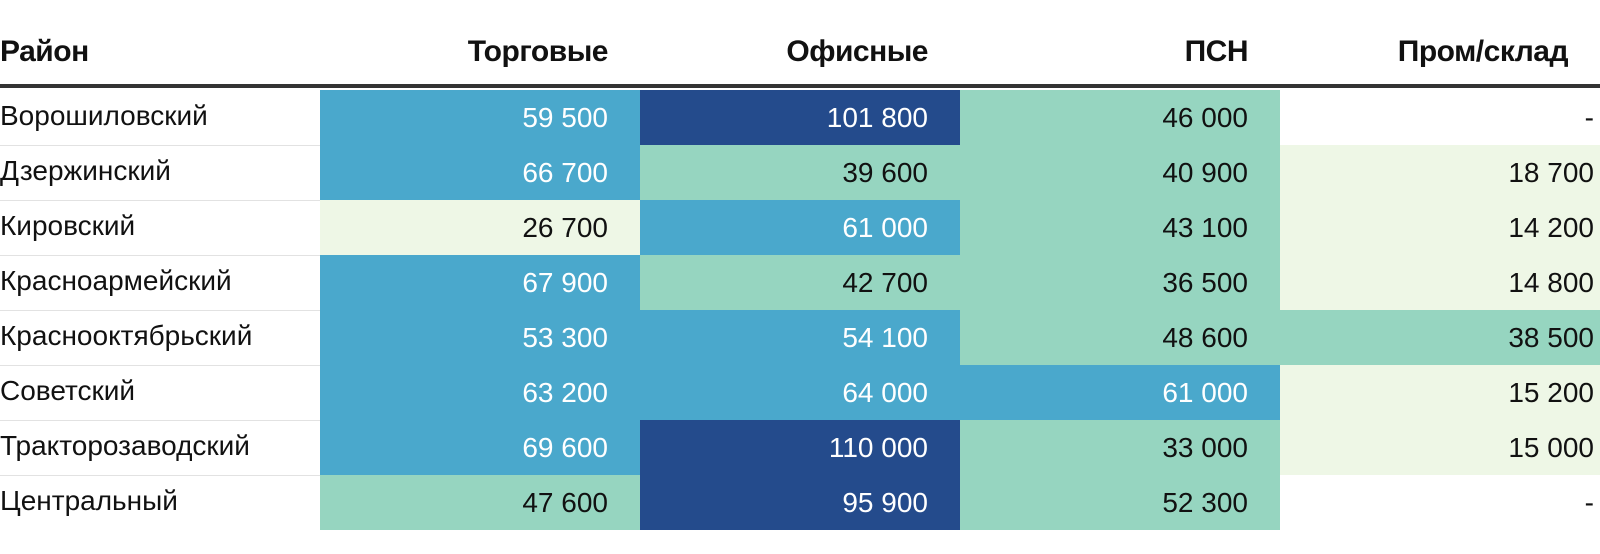 The image size is (1600, 554). What do you see at coordinates (1440, 392) in the screenshot?
I see `industrial-value-cell: 15 200` at bounding box center [1440, 392].